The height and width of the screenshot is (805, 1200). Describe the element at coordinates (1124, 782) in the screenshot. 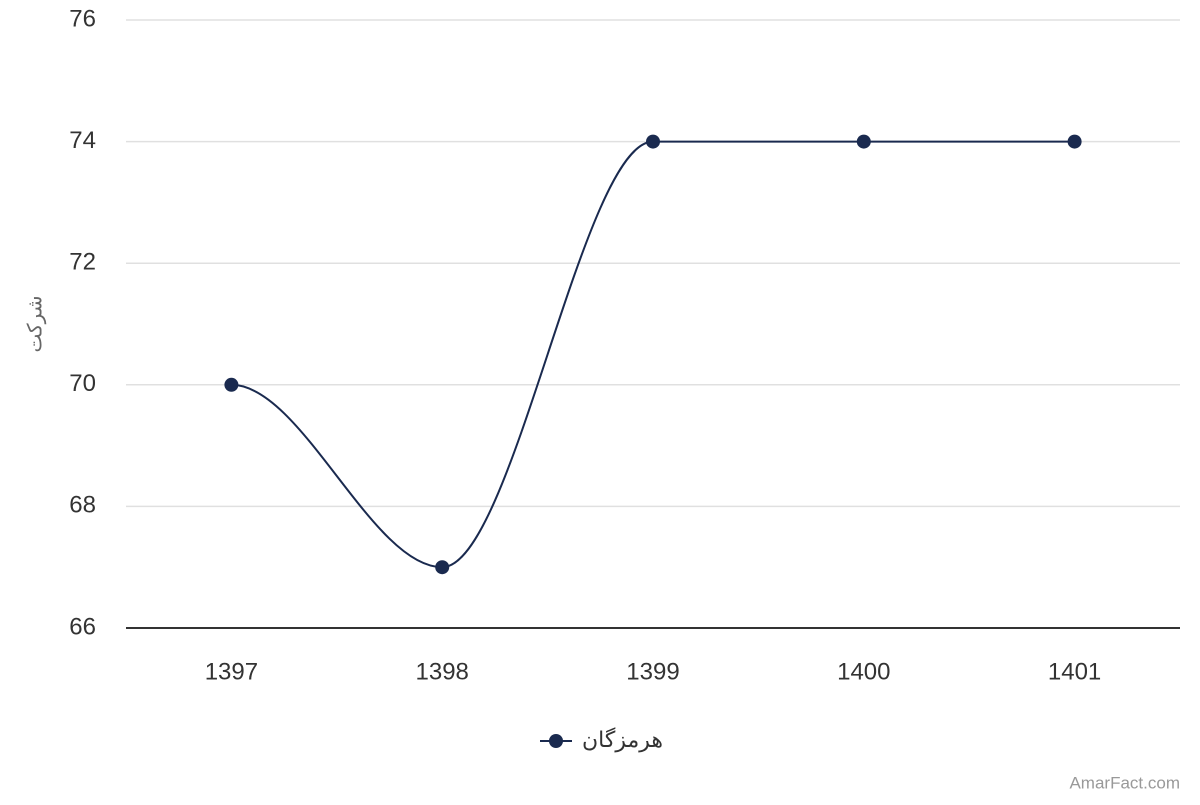

I see `credit: AmarFact.com` at that location.